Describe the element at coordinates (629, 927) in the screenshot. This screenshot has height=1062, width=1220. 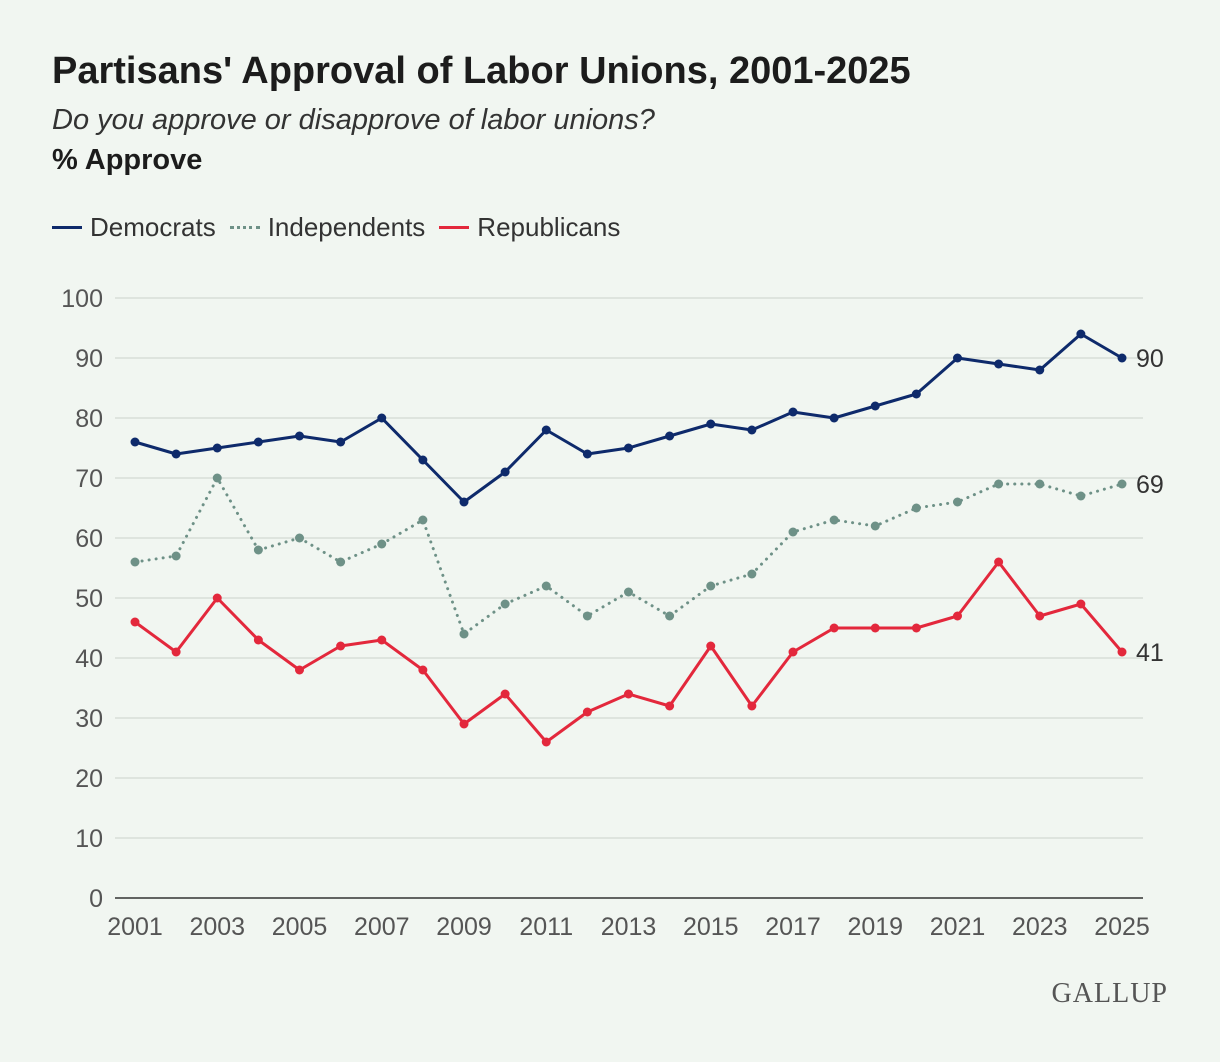
I see `x-tick-label: 2013` at that location.